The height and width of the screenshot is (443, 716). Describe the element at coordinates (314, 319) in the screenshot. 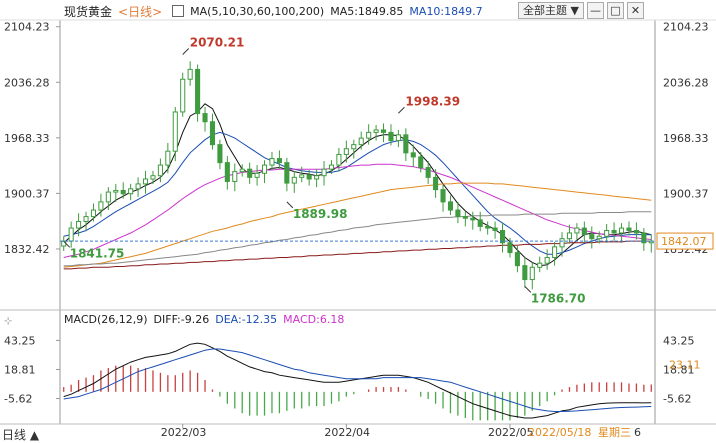

I see `macd-macd: MACD:6.18` at that location.